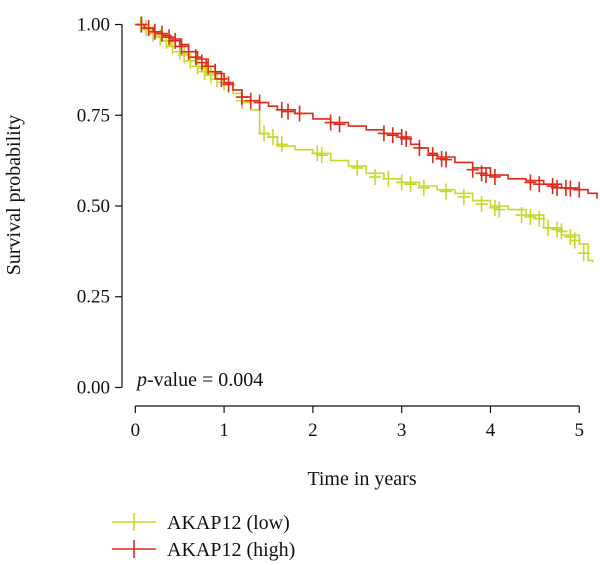 The width and height of the screenshot is (600, 565). What do you see at coordinates (205, 380) in the screenshot?
I see `p-value-text: -value = 0.004` at bounding box center [205, 380].